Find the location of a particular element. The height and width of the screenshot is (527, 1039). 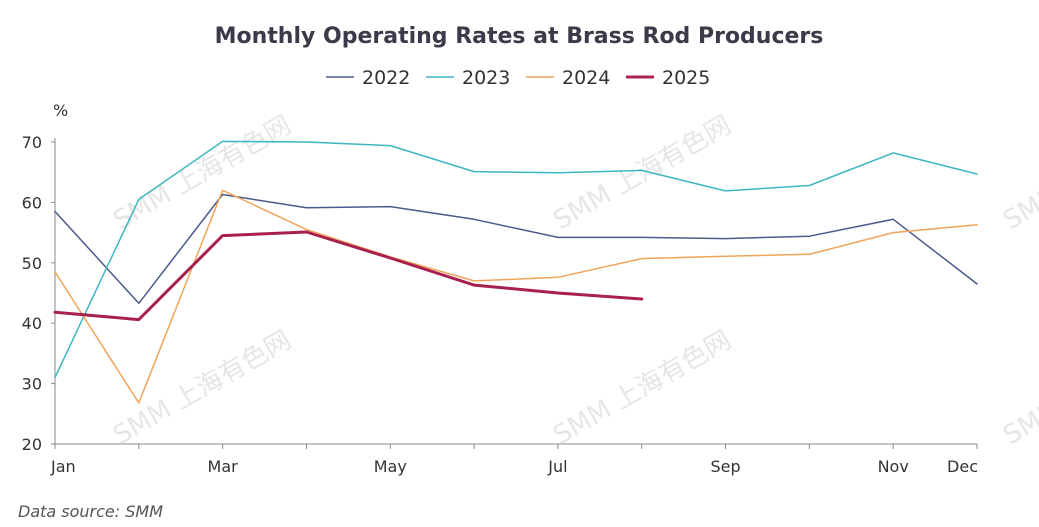

legend: 2022 2023 2024 2025 is located at coordinates (518, 78).